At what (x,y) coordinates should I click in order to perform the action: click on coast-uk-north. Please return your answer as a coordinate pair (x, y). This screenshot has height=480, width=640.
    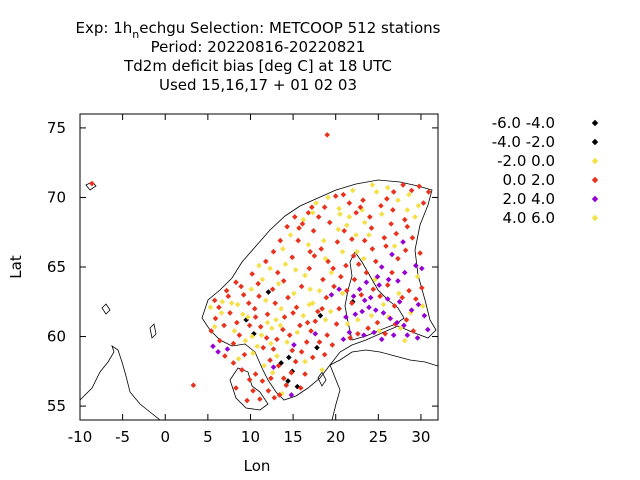
    Looking at the image, I should click on (120, 383).